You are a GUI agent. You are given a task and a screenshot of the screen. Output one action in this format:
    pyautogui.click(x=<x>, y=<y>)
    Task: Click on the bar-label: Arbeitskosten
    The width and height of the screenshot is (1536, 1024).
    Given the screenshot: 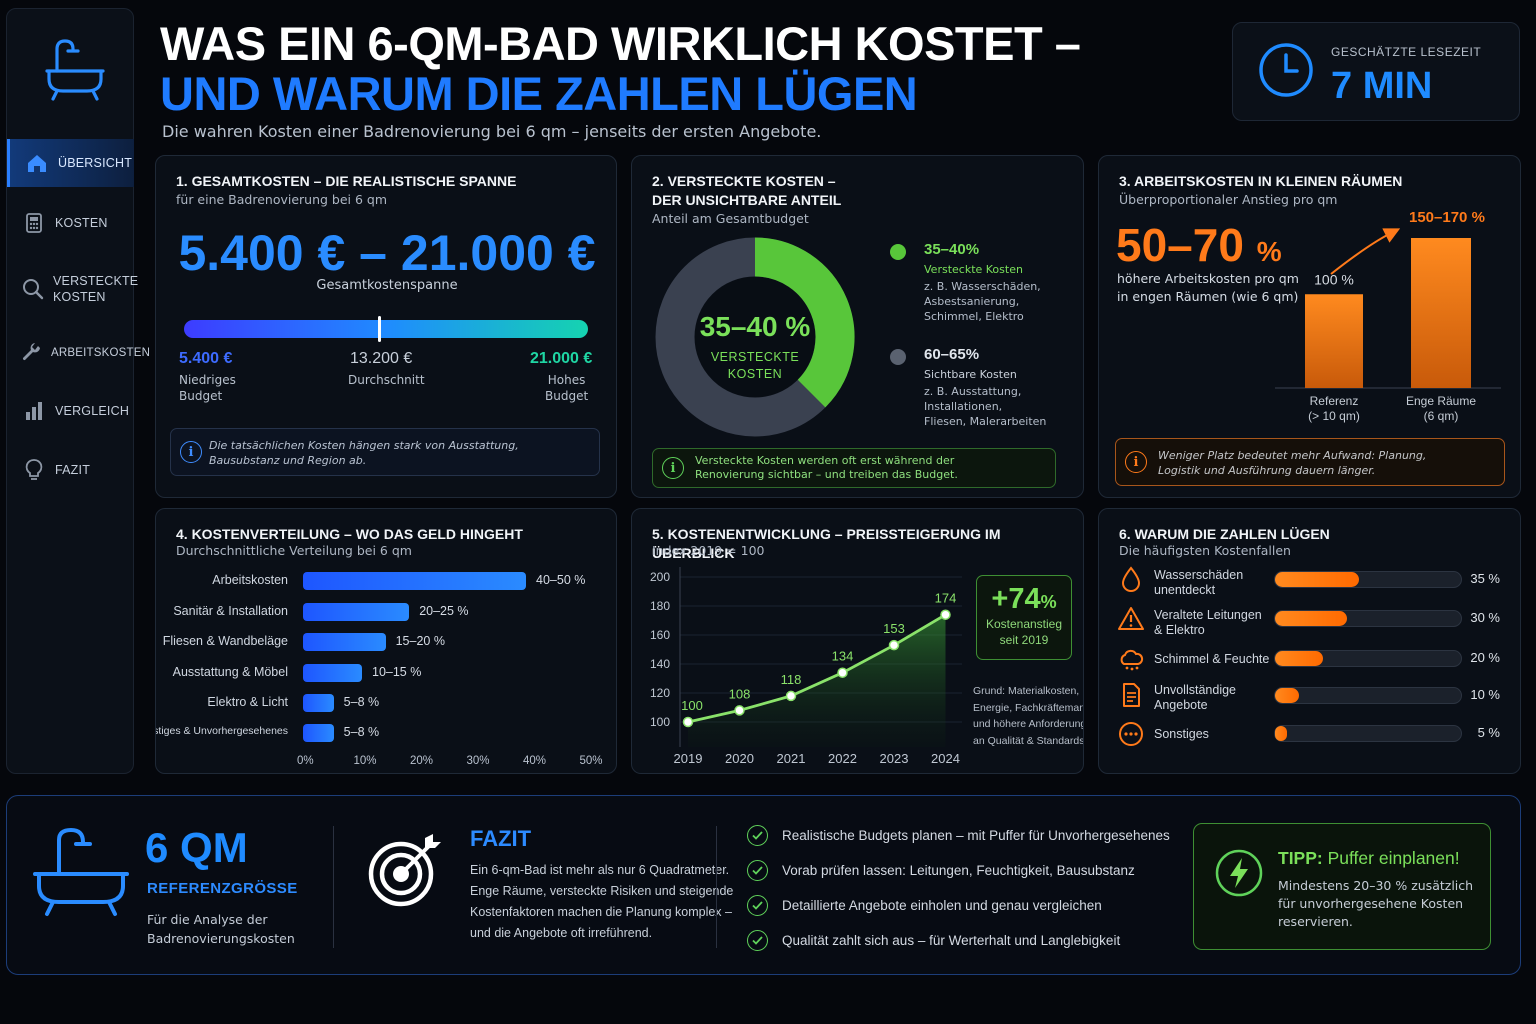 What is the action you would take?
    pyautogui.click(x=250, y=580)
    